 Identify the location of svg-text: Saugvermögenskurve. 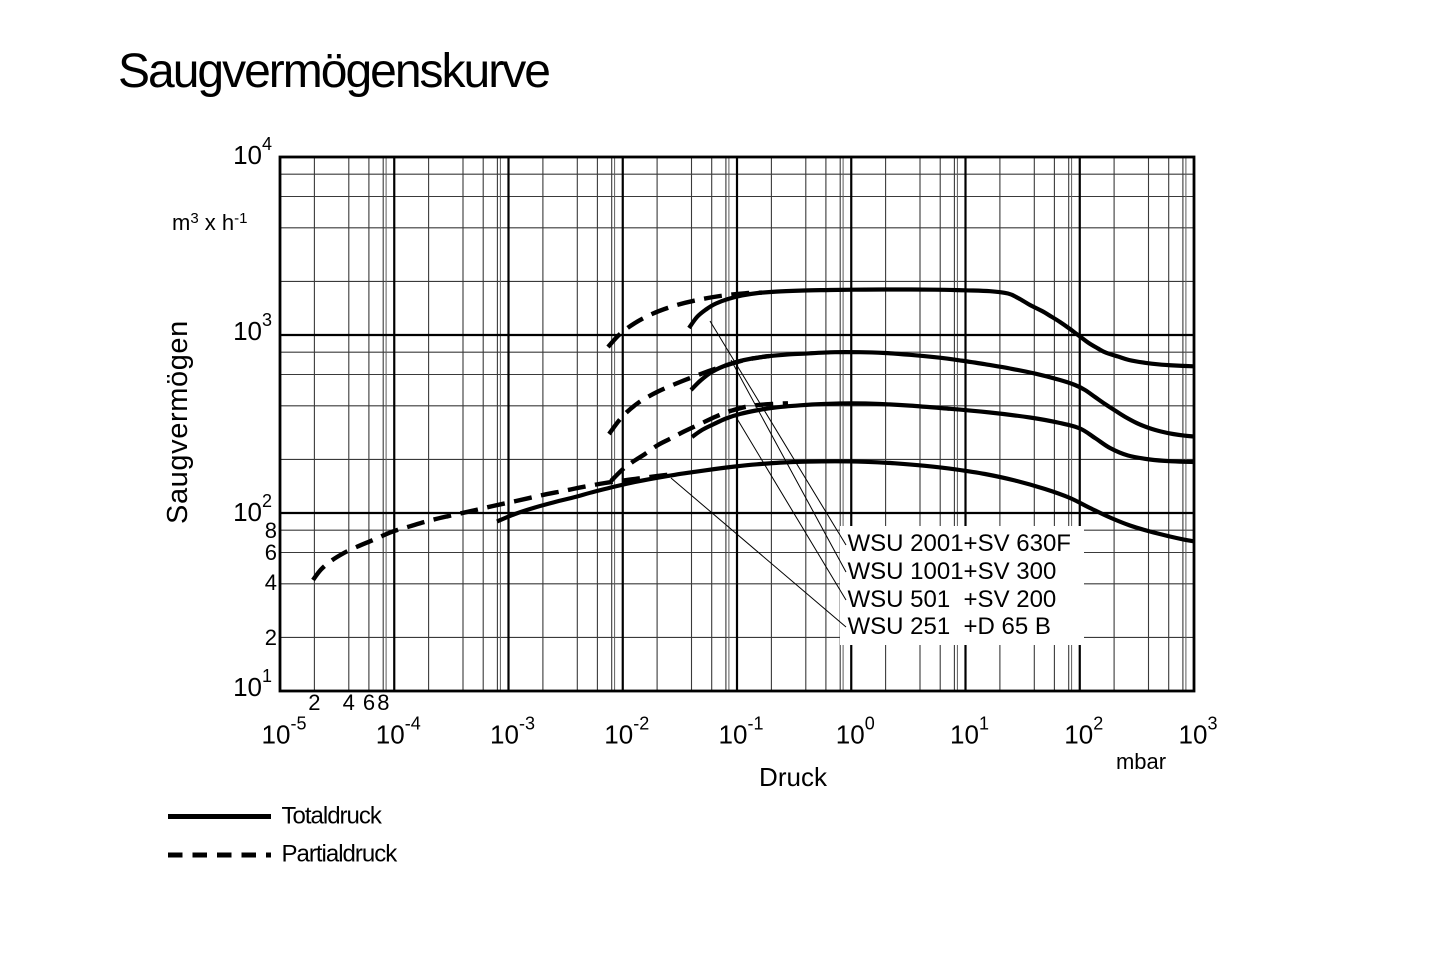
(333, 71).